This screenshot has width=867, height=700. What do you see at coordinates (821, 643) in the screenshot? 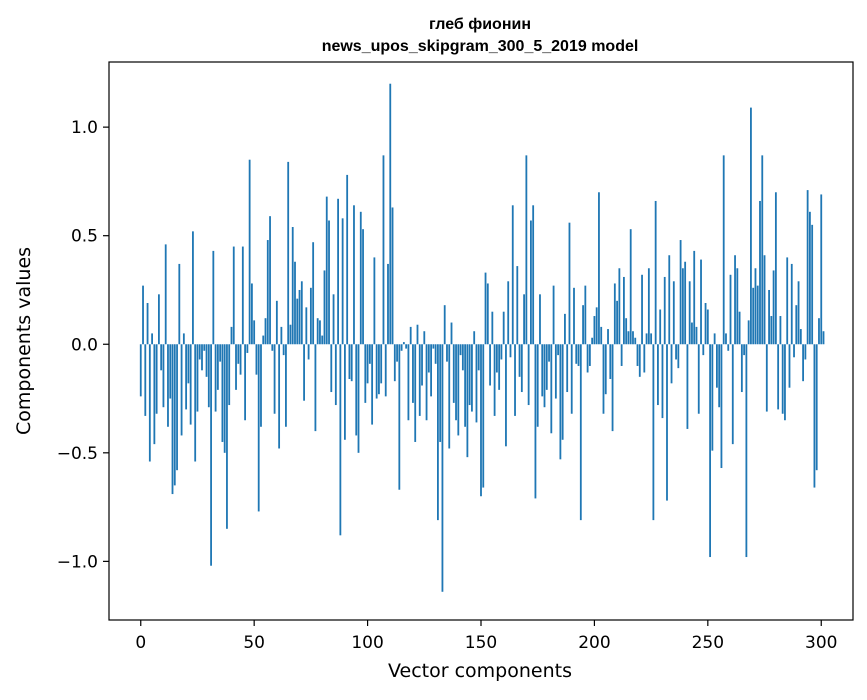
I see `x-tick-label: 300` at bounding box center [821, 643].